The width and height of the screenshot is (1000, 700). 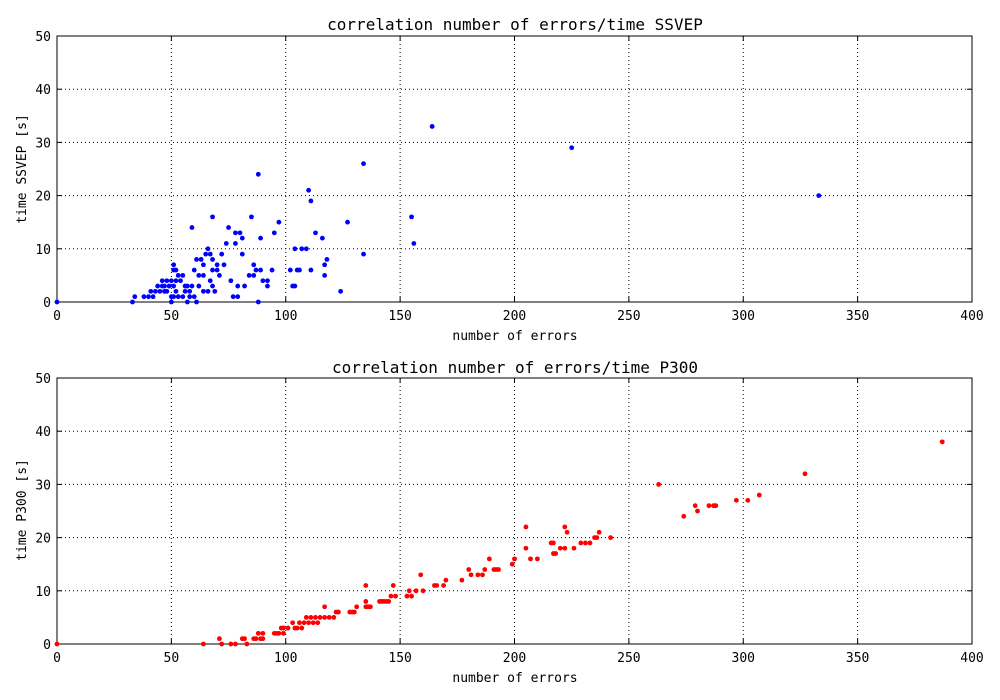 I want to click on y-tick-label: 0, so click(x=47, y=303).